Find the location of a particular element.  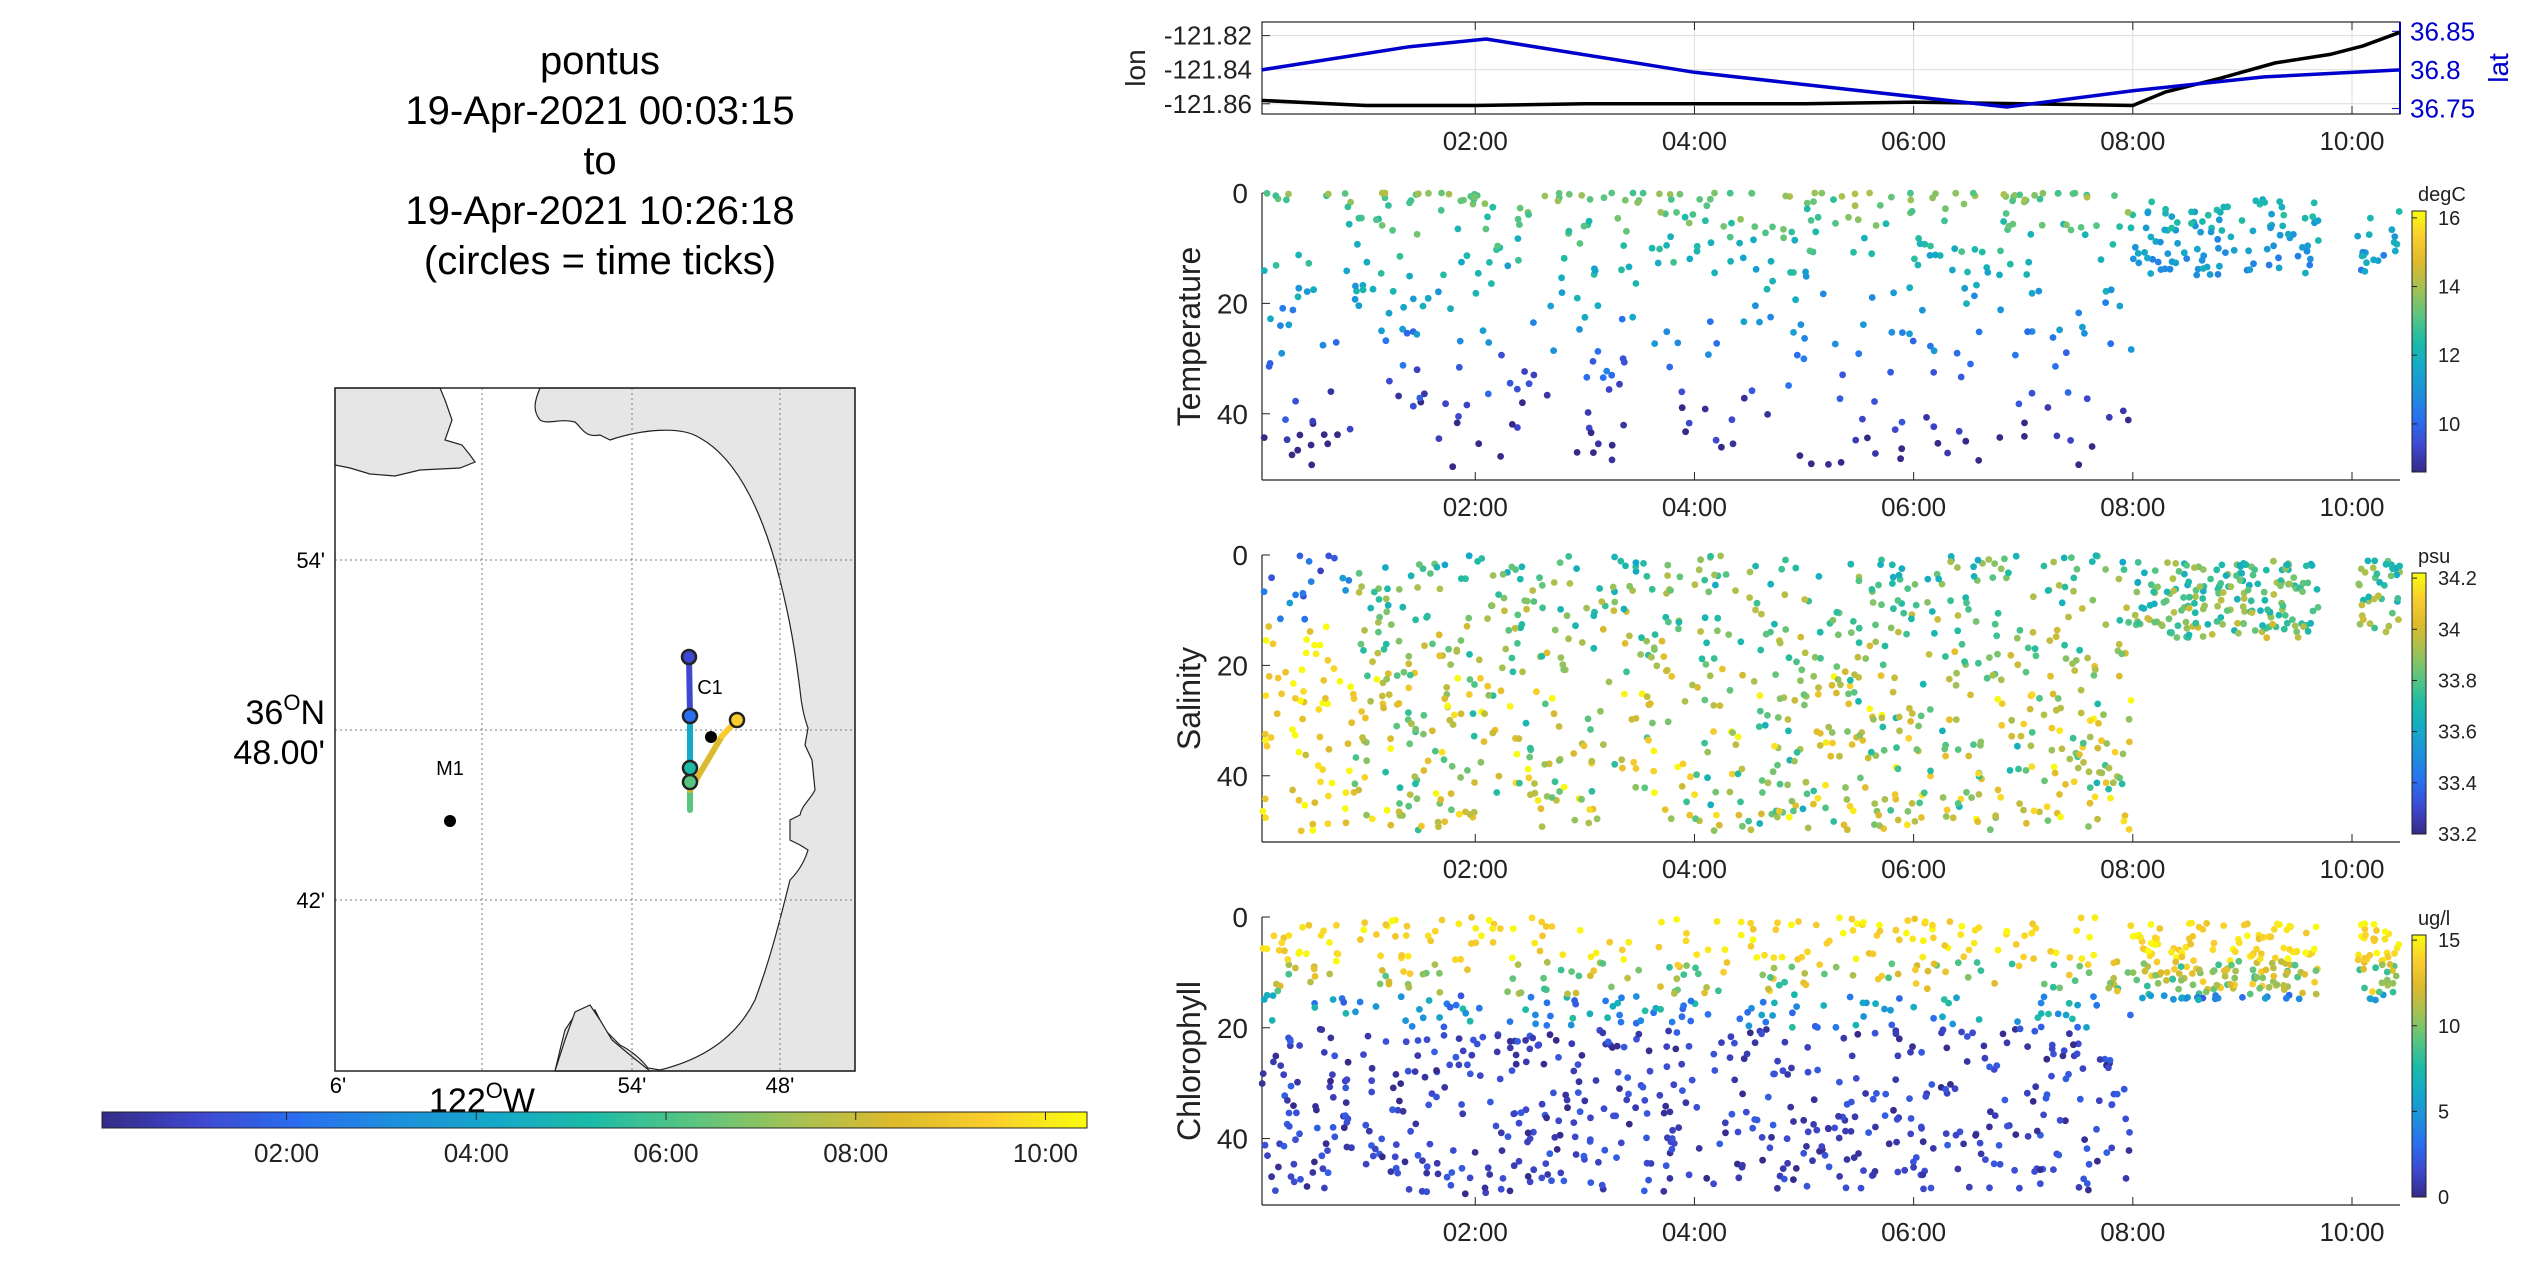

time-colorbar-tick-label: 10:00 is located at coordinates (1045, 1153).